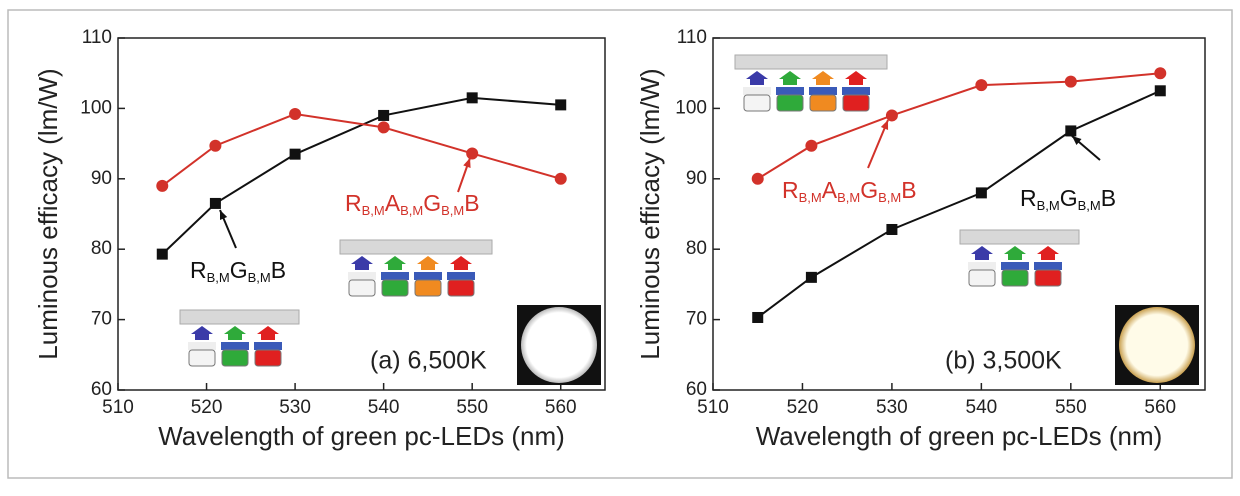  What do you see at coordinates (982, 407) in the screenshot?
I see `x-tick-label: 540` at bounding box center [982, 407].